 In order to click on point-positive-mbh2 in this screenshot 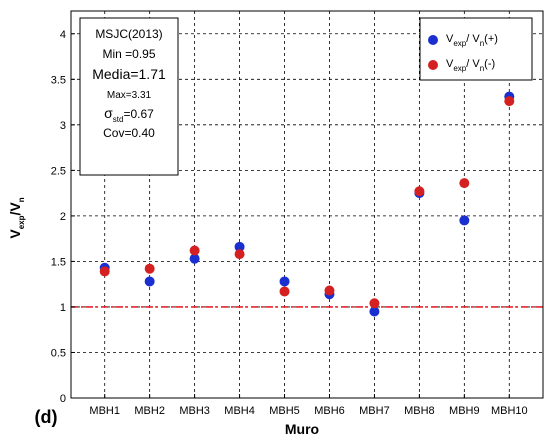, I will do `click(149, 281)`.